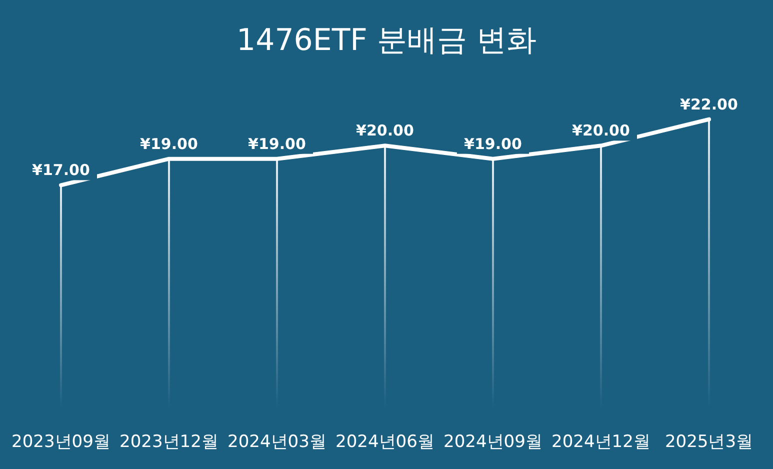  What do you see at coordinates (61, 442) in the screenshot?
I see `x-tick-label: 2023년09월` at bounding box center [61, 442].